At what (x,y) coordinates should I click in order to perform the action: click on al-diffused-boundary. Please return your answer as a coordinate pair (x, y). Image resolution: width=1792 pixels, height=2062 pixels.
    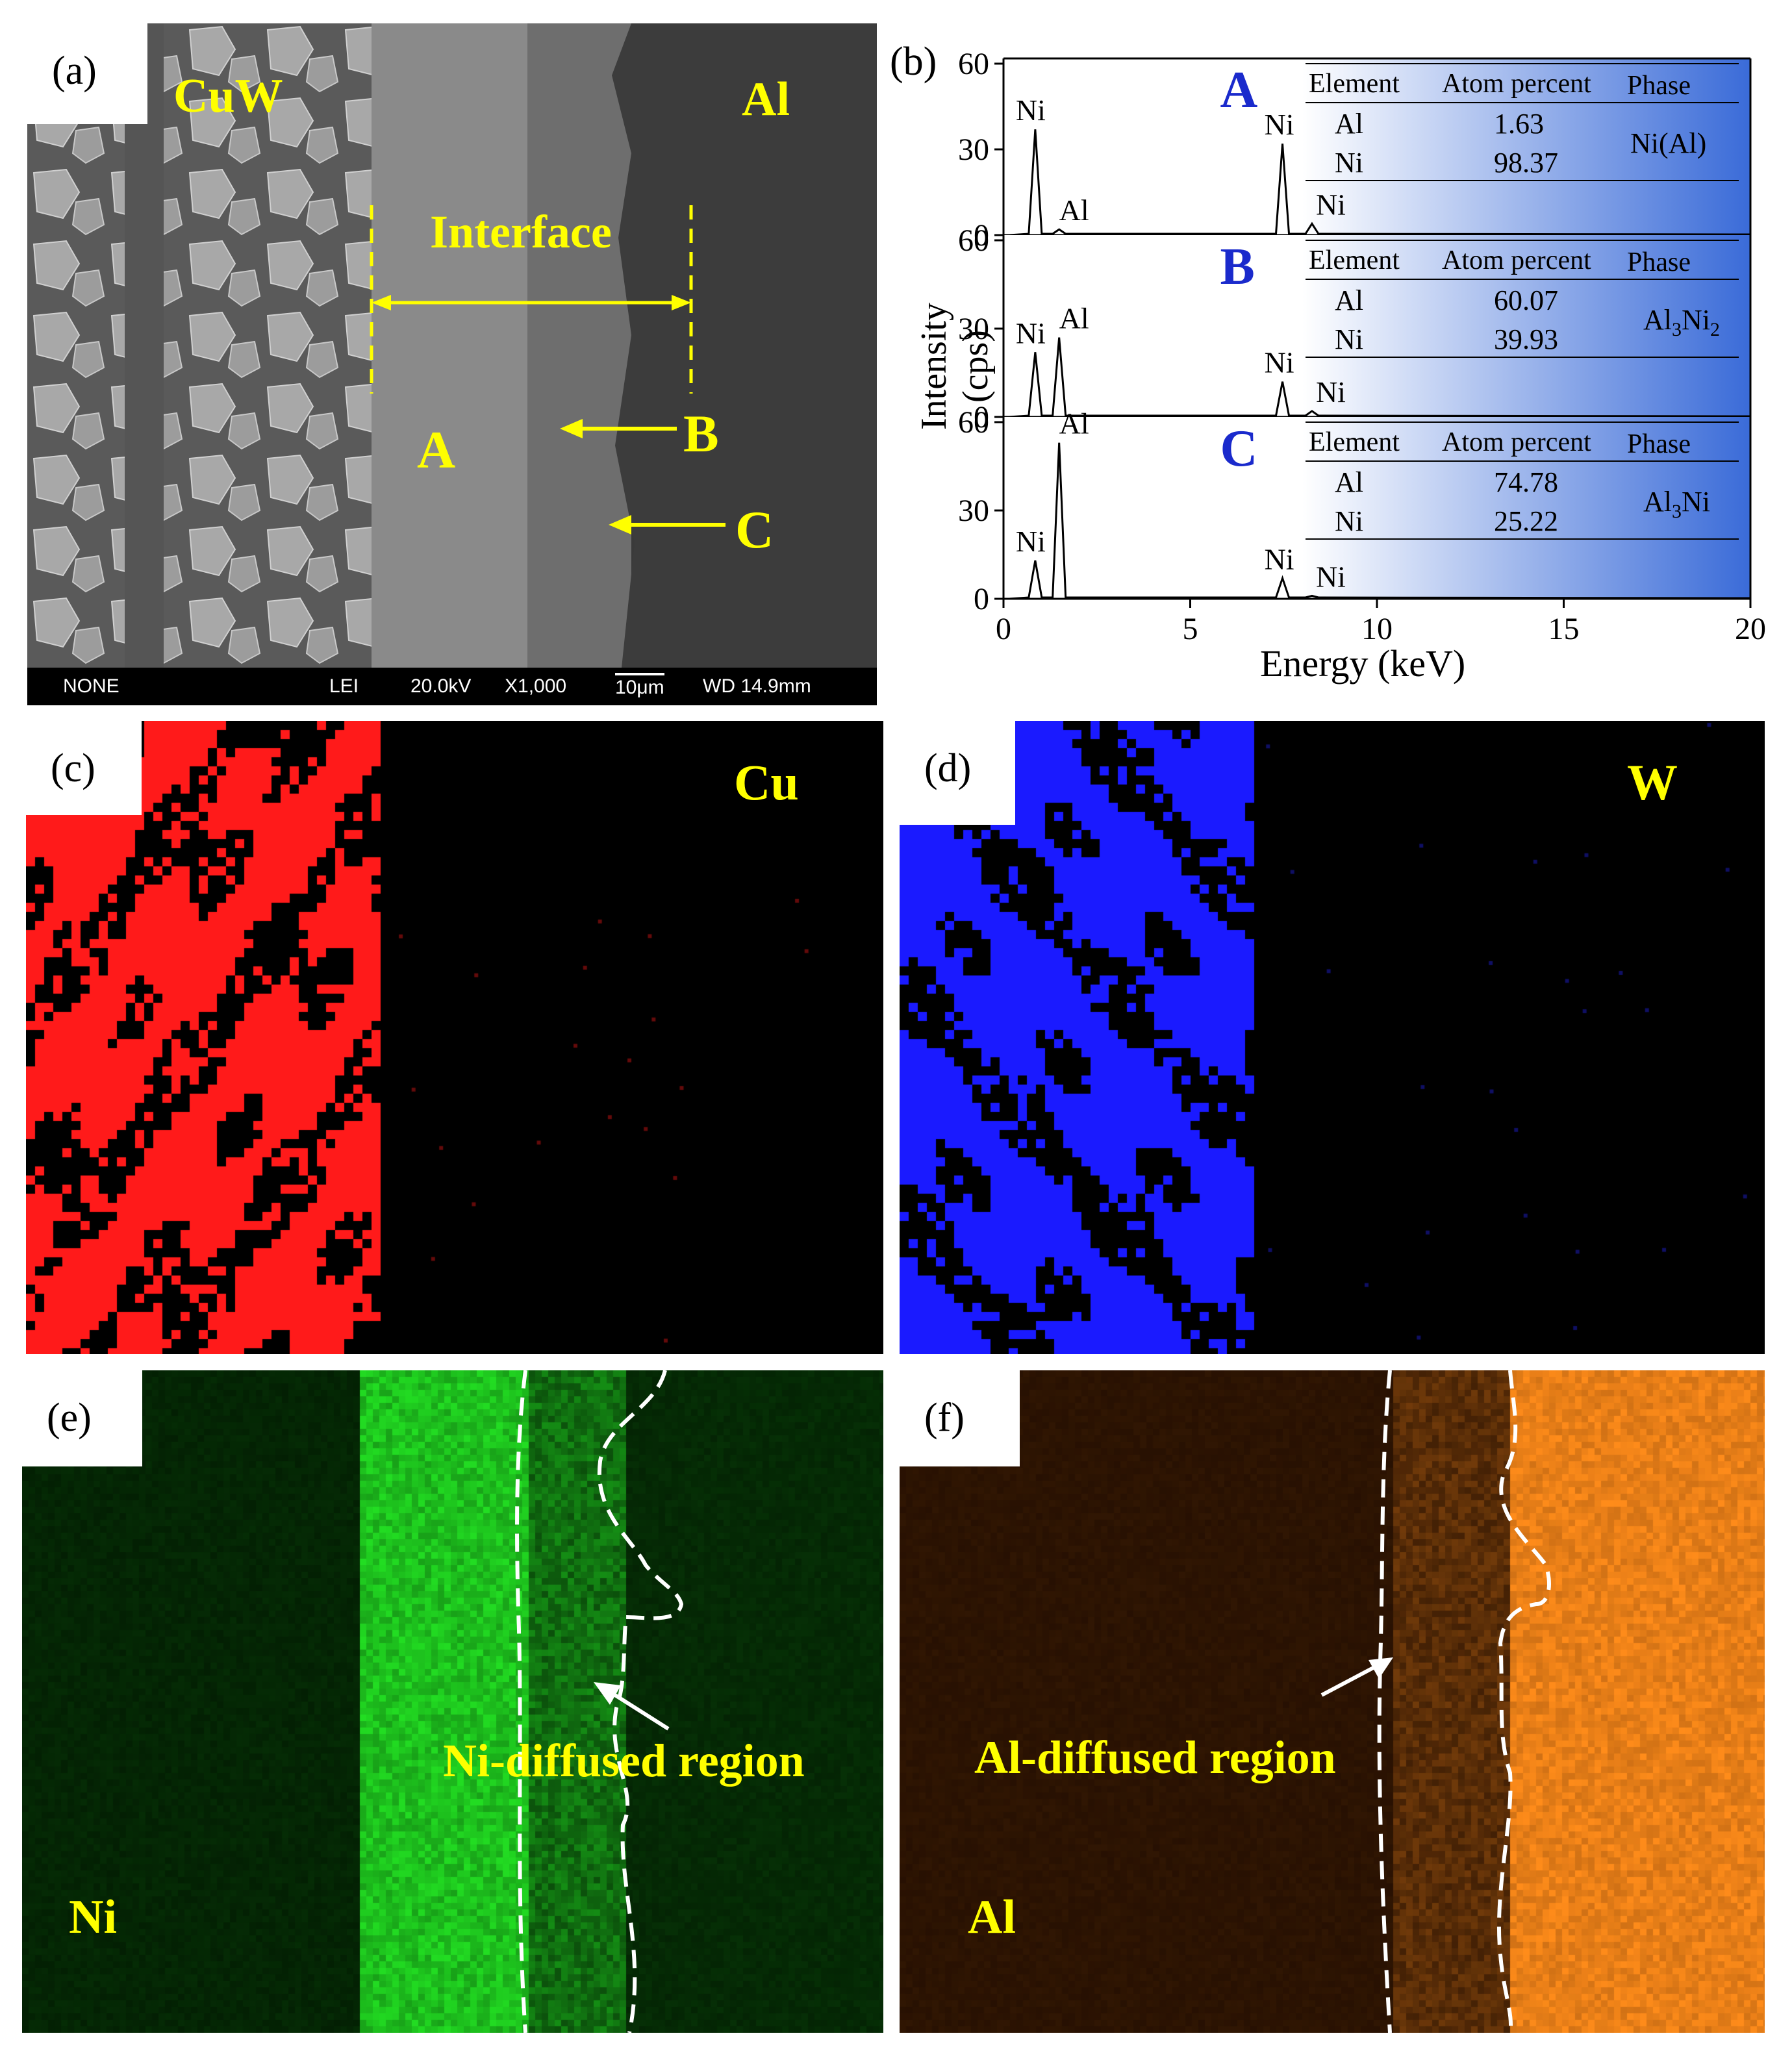
    Looking at the image, I should click on (1435, 1702).